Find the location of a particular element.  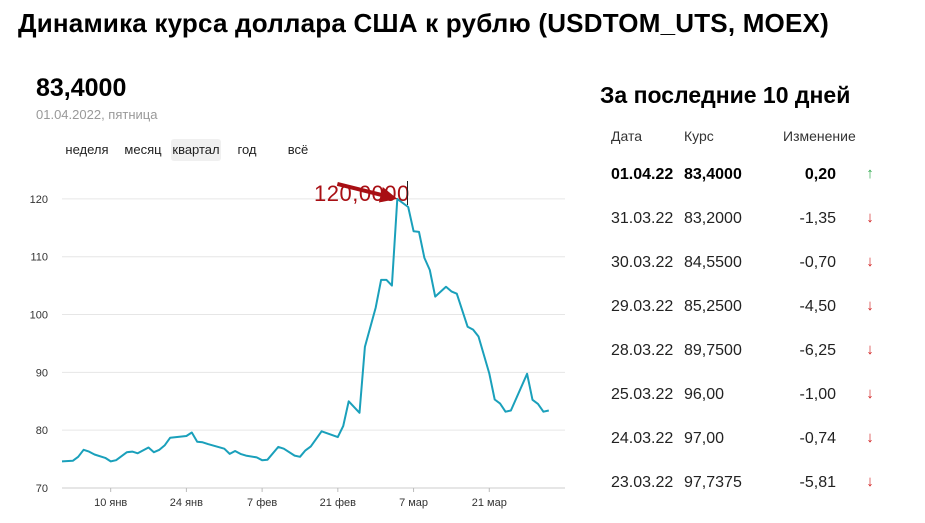

rate-cell: 96,00 is located at coordinates (704, 394).